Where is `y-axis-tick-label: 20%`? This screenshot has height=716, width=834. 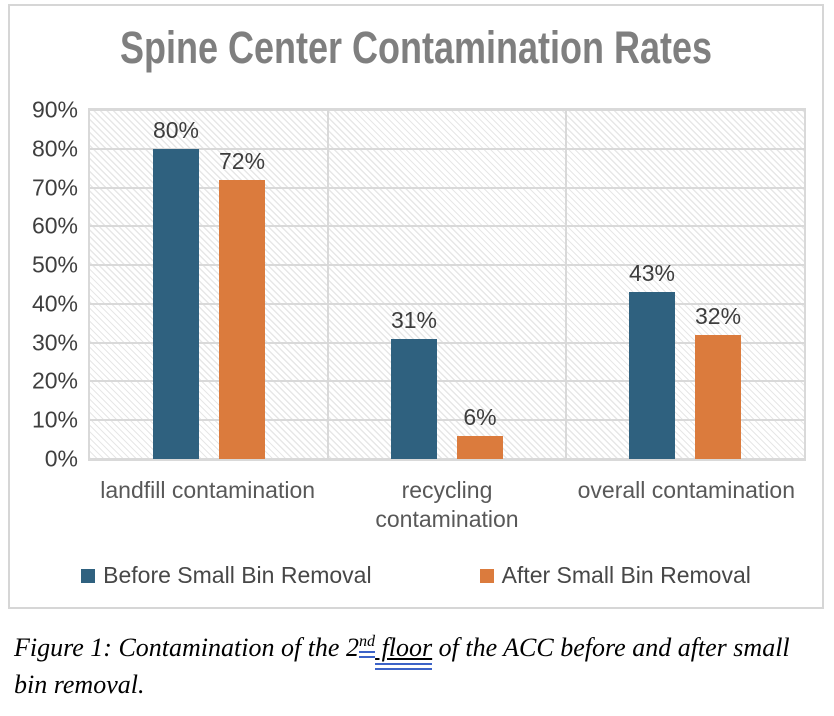 y-axis-tick-label: 20% is located at coordinates (54, 380).